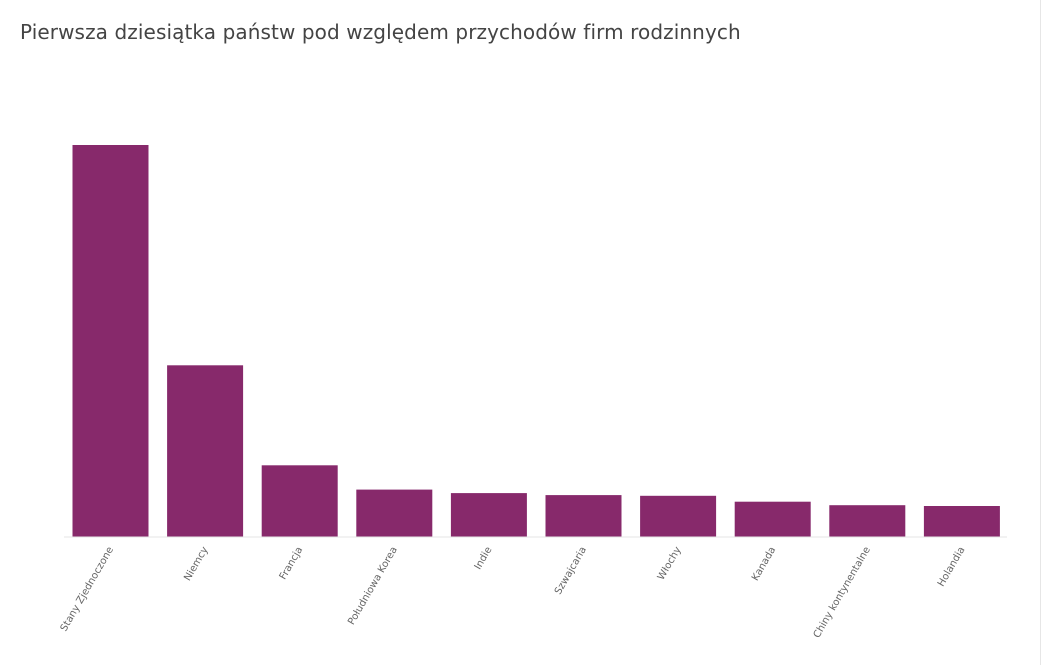 The height and width of the screenshot is (665, 1041). I want to click on x-tick-label: Kanada, so click(764, 564).